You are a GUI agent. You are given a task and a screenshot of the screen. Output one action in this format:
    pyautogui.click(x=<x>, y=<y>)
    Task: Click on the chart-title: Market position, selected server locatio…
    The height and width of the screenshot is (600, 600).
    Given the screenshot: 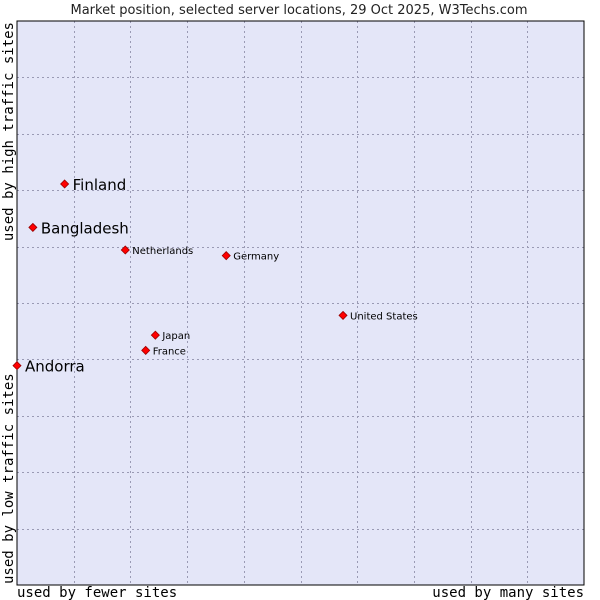 What is the action you would take?
    pyautogui.click(x=298, y=10)
    